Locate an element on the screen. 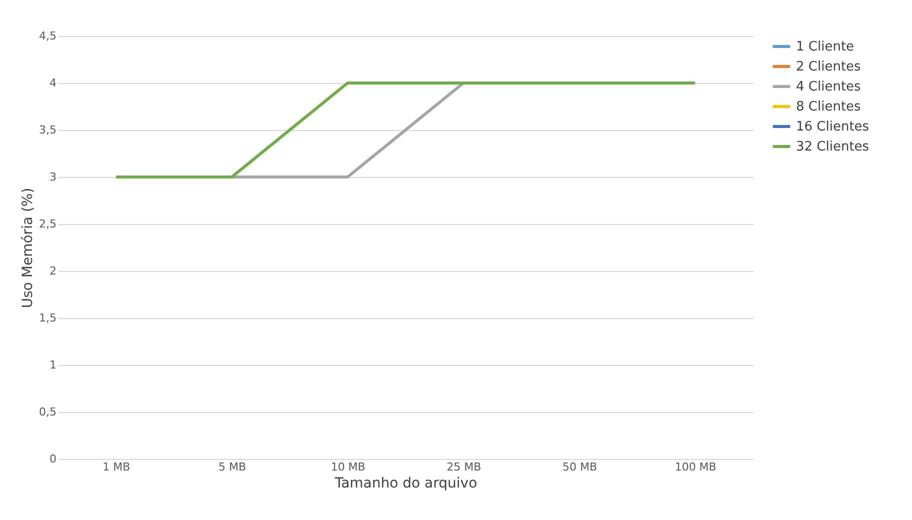  y-tick-label: 0 is located at coordinates (53, 459).